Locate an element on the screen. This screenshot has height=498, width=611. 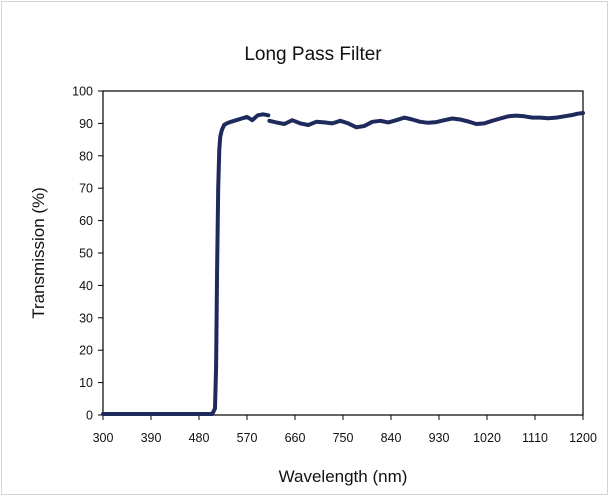
y-tick-label: 20 is located at coordinates (86, 351).